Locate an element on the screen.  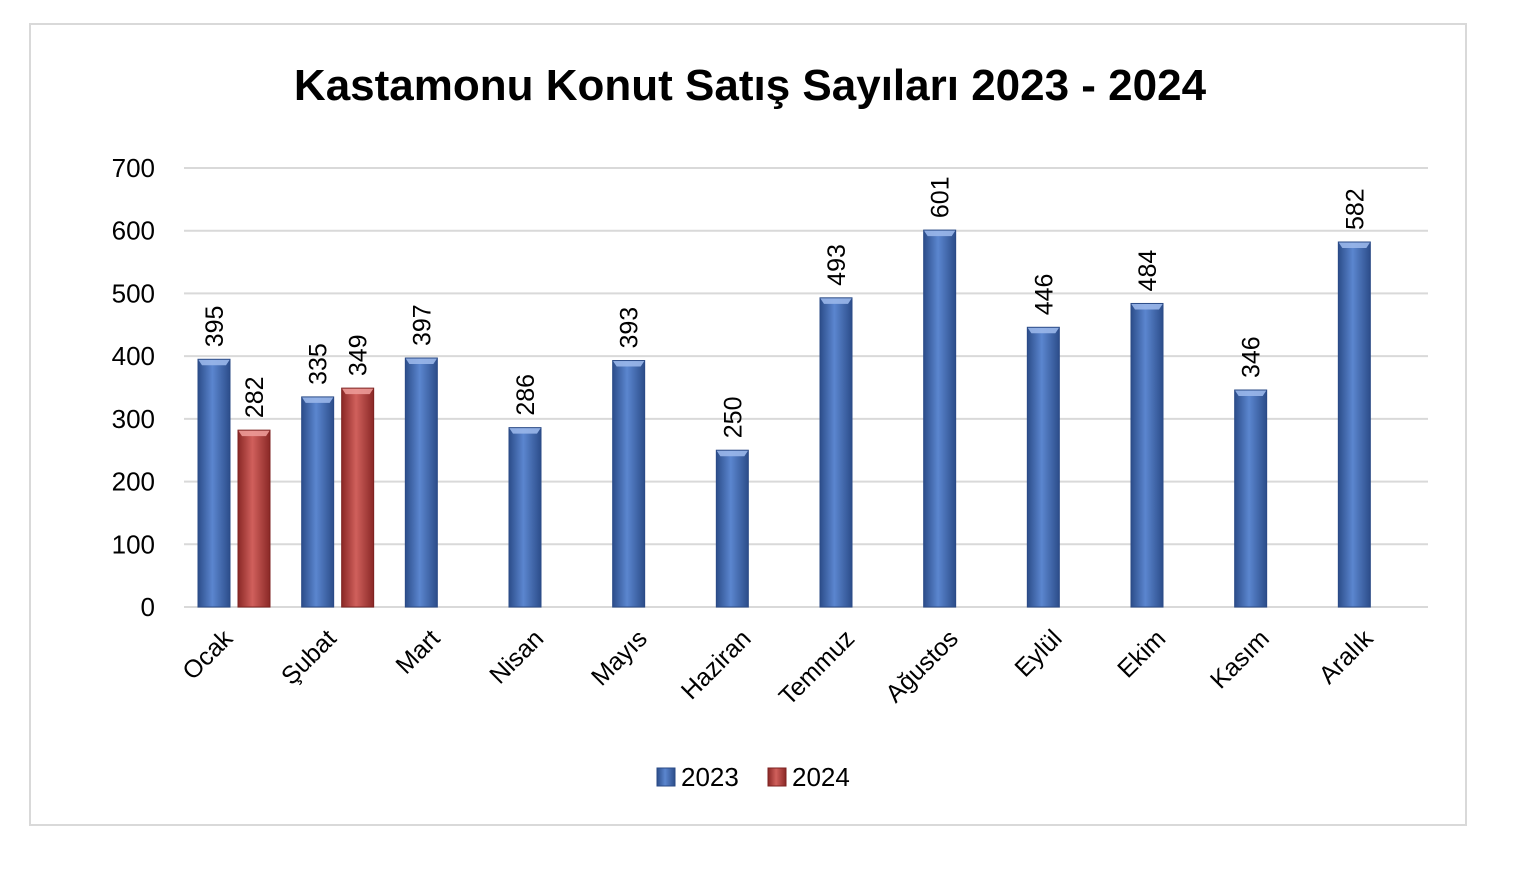
bar-2023-Ekim is located at coordinates (1147, 455).